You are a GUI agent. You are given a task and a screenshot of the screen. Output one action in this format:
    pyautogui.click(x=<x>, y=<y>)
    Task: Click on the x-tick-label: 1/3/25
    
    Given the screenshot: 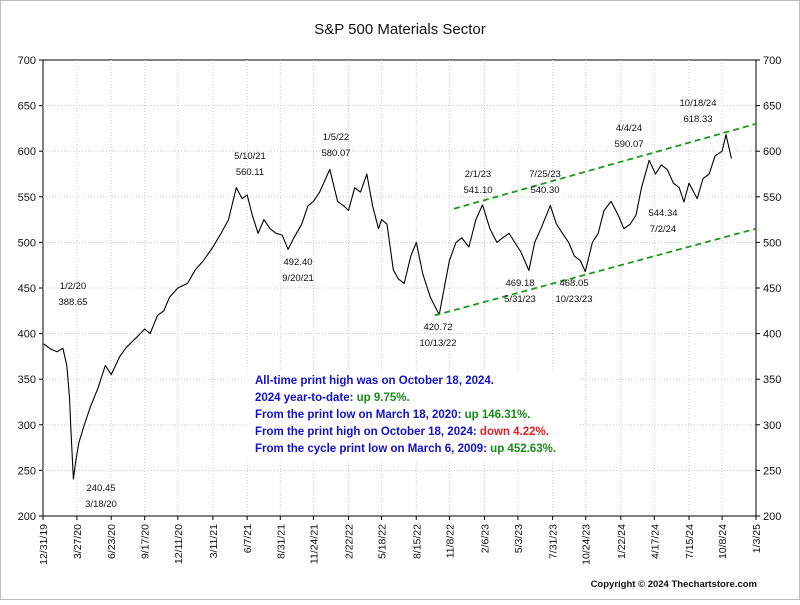 What is the action you would take?
    pyautogui.click(x=757, y=538)
    